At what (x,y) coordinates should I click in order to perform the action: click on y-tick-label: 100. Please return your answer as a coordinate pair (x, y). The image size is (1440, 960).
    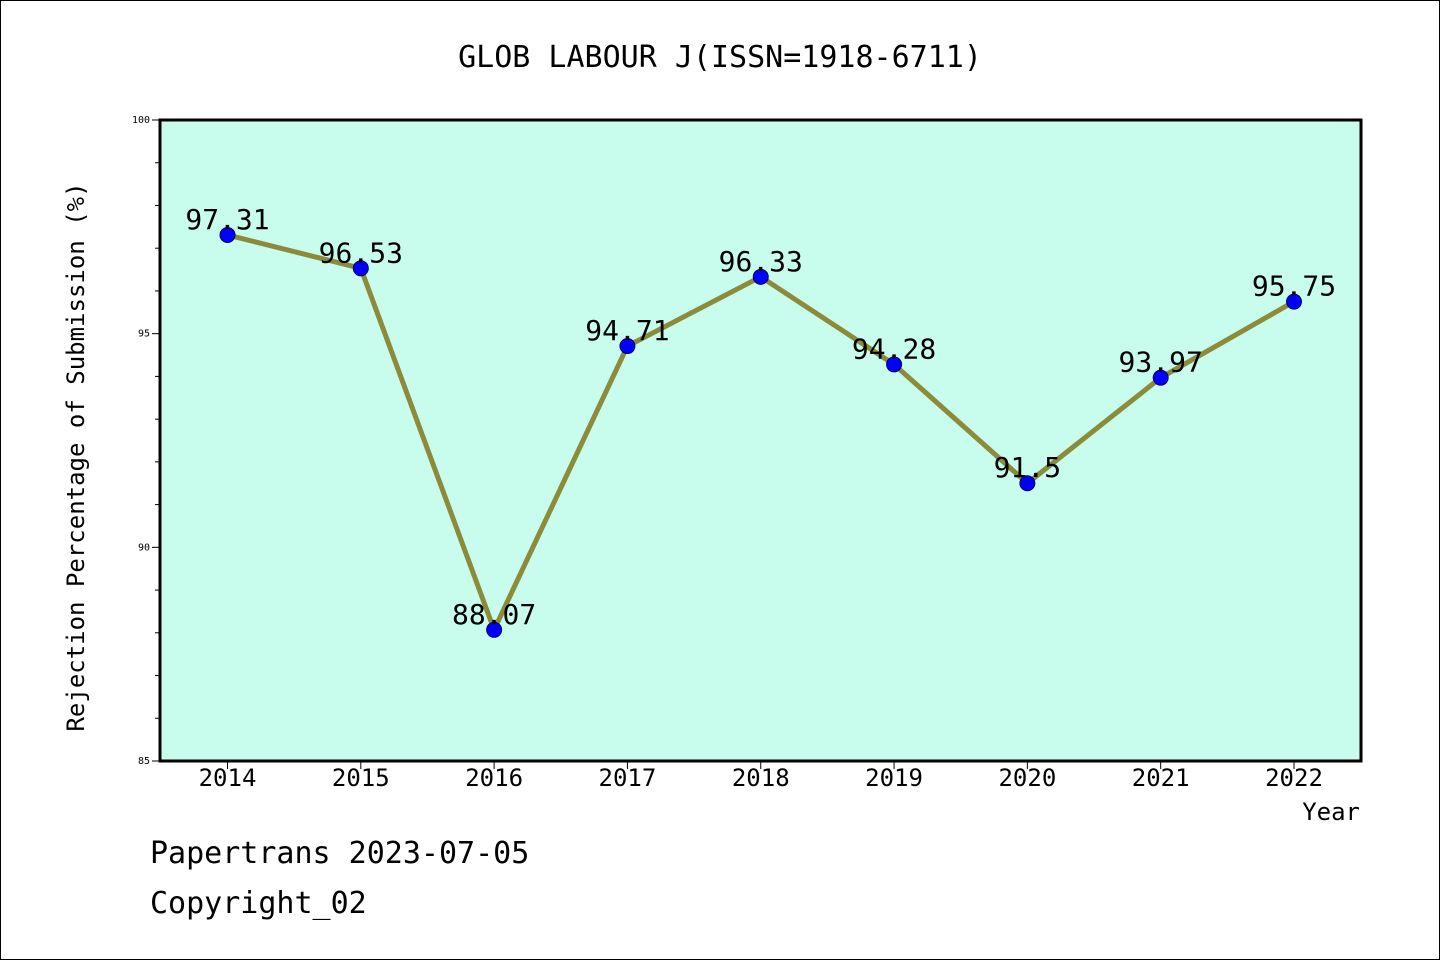
    Looking at the image, I should click on (141, 120).